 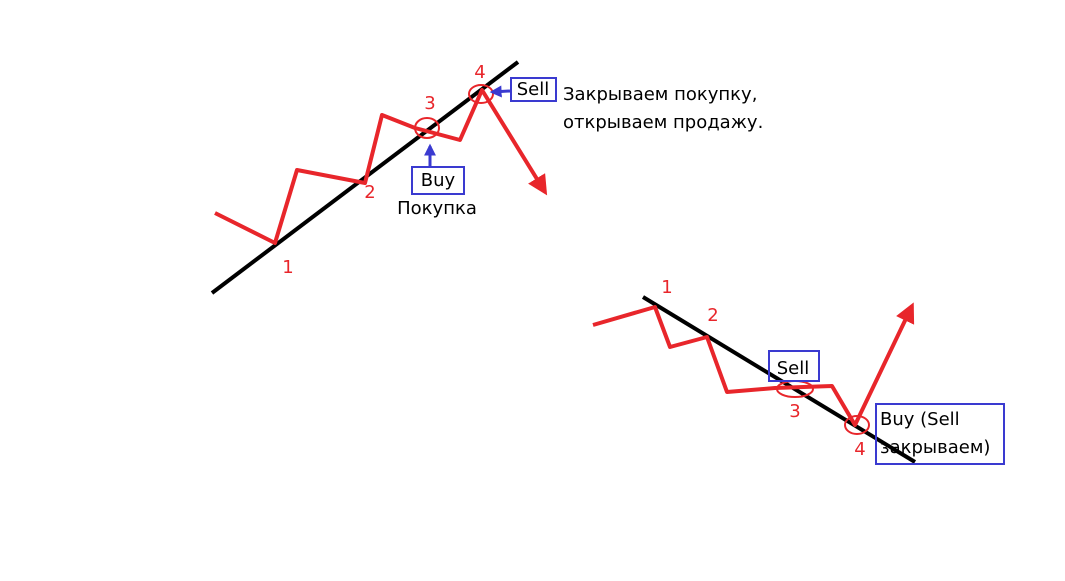 What do you see at coordinates (663, 122) in the screenshot?
I see `sell-note: открываем продажу.` at bounding box center [663, 122].